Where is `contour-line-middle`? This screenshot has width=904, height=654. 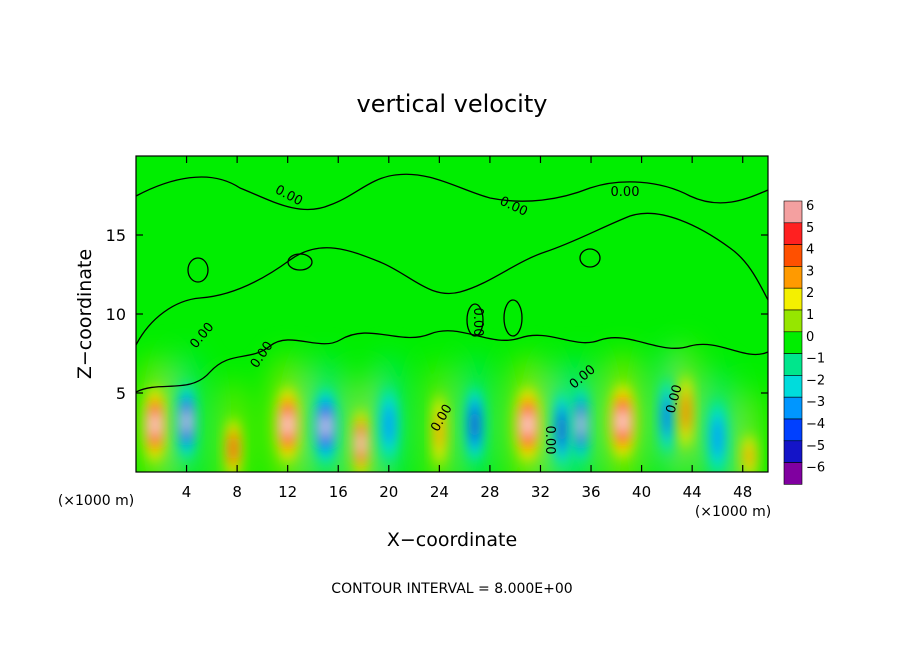
contour-line-middle is located at coordinates (452, 279).